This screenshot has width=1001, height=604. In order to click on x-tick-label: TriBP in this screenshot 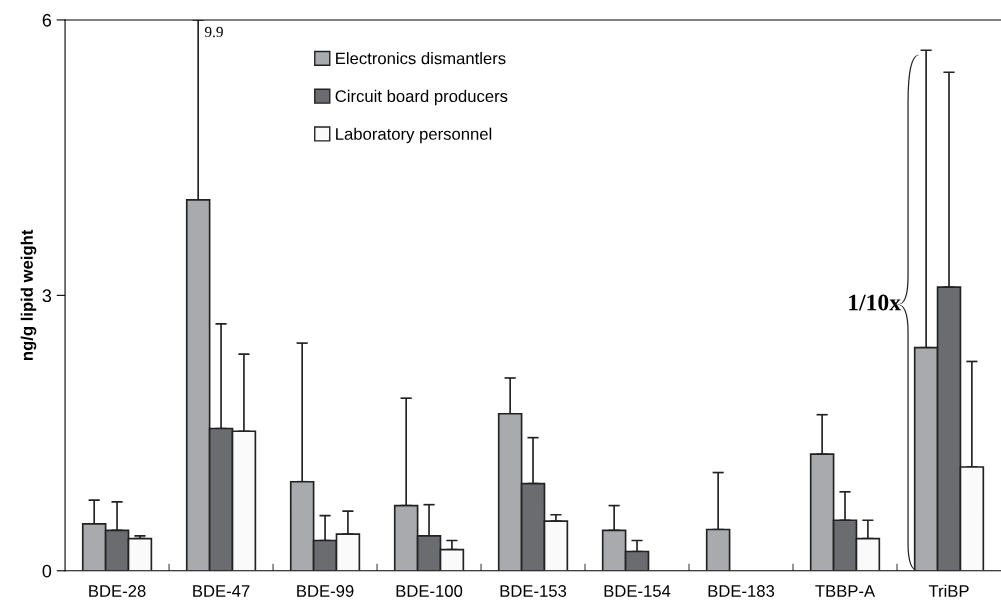, I will do `click(948, 590)`.